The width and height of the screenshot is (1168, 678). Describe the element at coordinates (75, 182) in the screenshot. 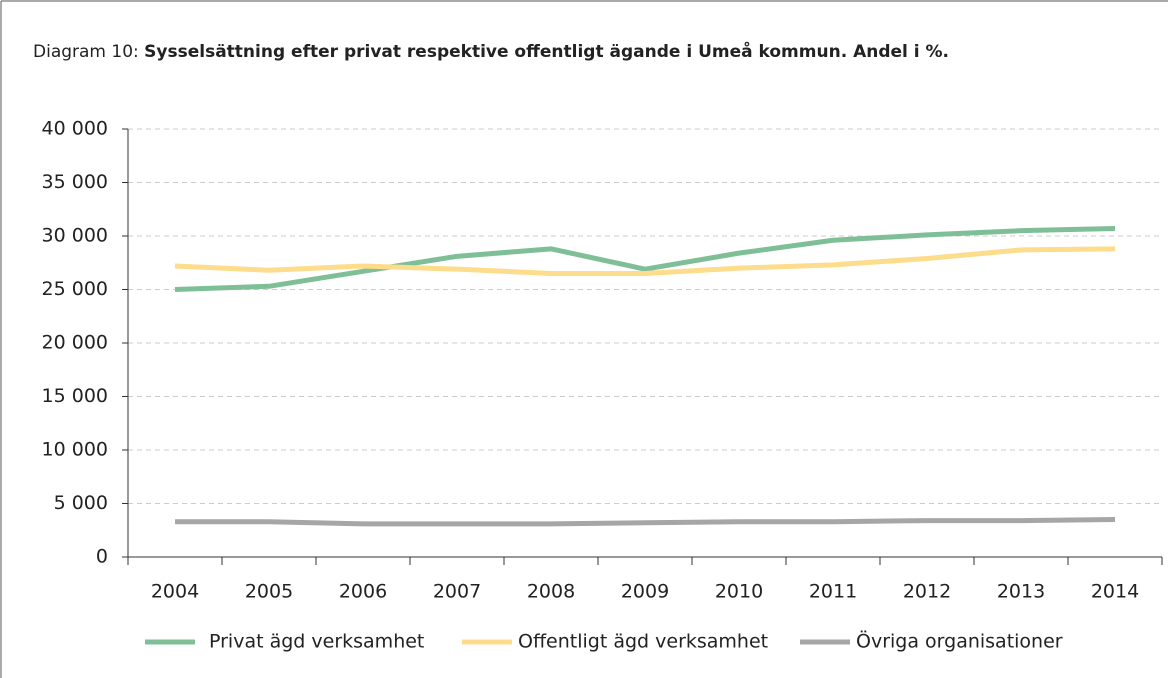

I see `y-tick-label: 35 000` at that location.